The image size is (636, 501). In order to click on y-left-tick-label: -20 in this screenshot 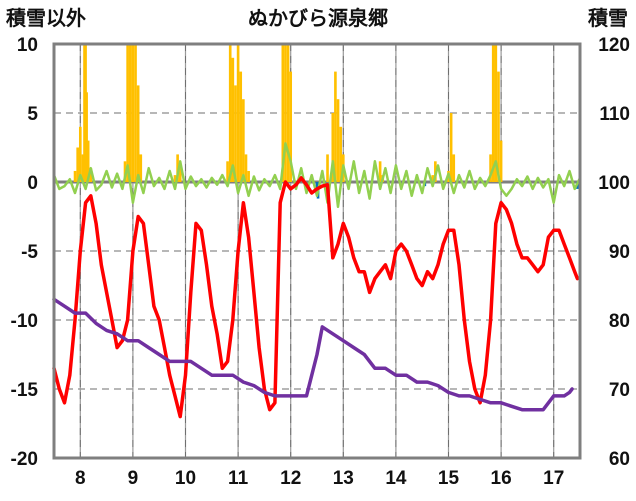, I will do `click(24, 459)`.